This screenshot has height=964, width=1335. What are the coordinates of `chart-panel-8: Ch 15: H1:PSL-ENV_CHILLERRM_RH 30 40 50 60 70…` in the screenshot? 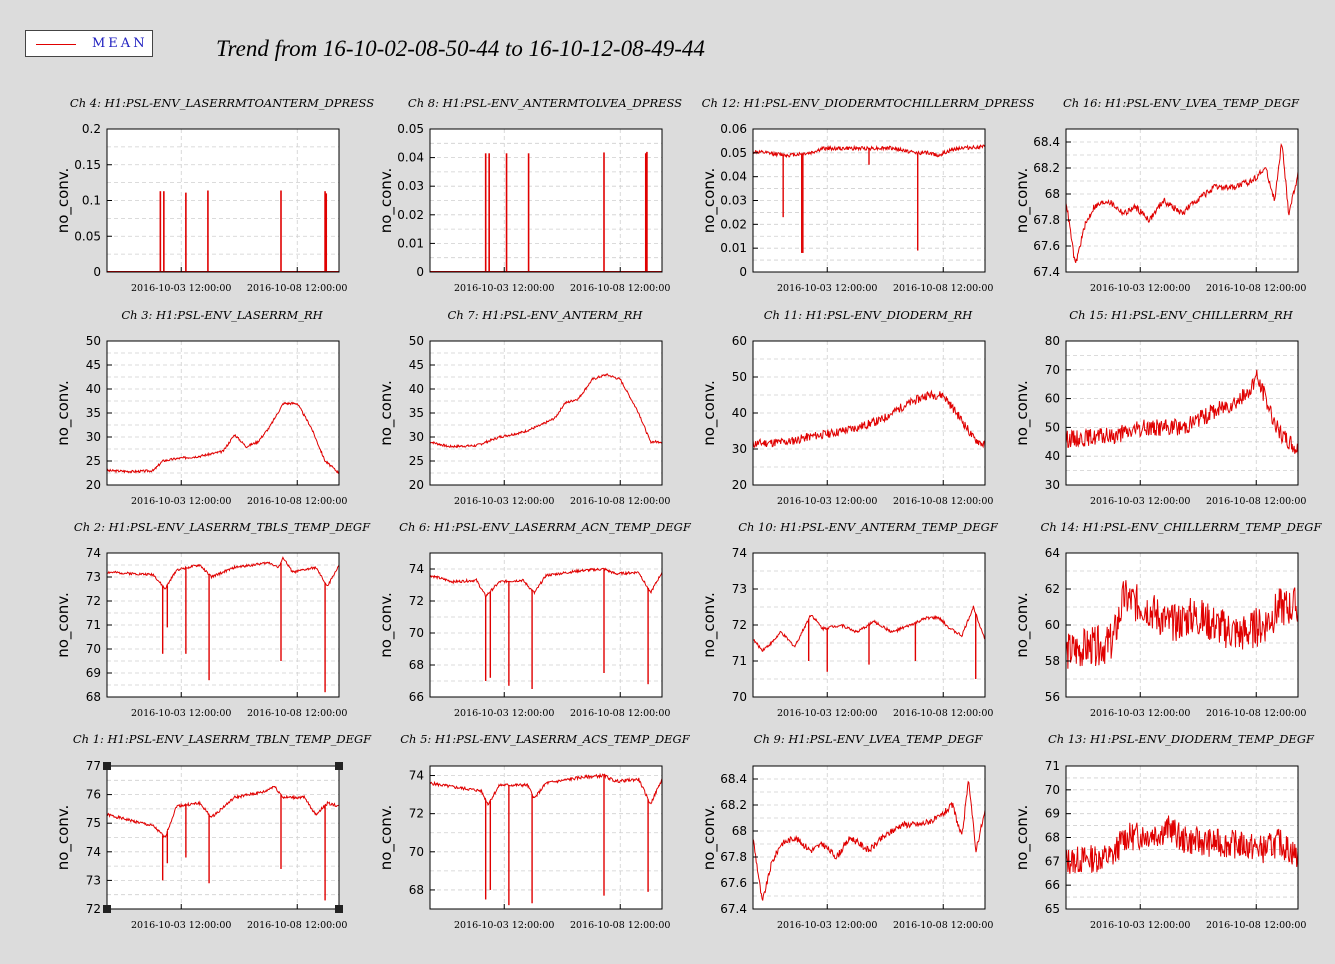 It's located at (1159, 407).